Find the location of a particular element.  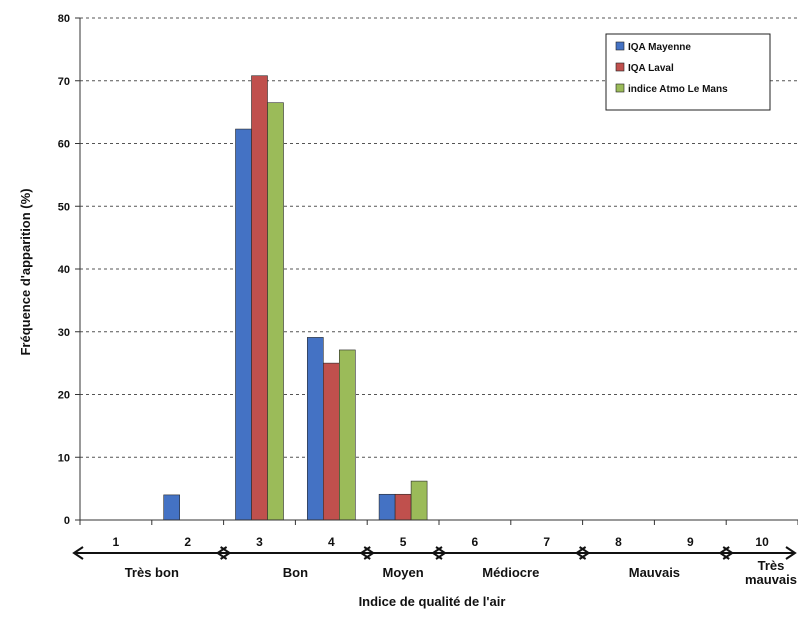

y-tick-label: 80 is located at coordinates (64, 19).